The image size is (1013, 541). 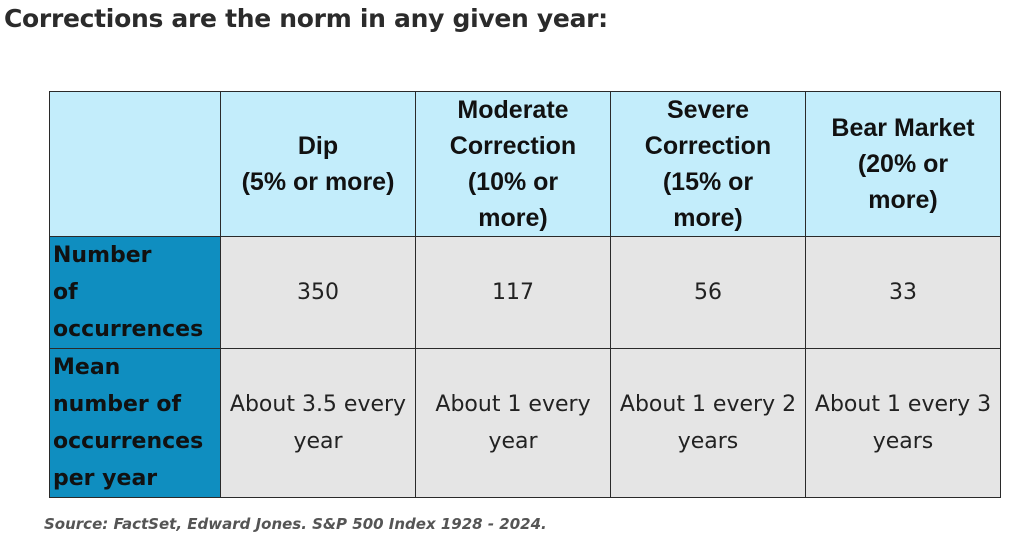 I want to click on table-cell: 117, so click(x=513, y=292).